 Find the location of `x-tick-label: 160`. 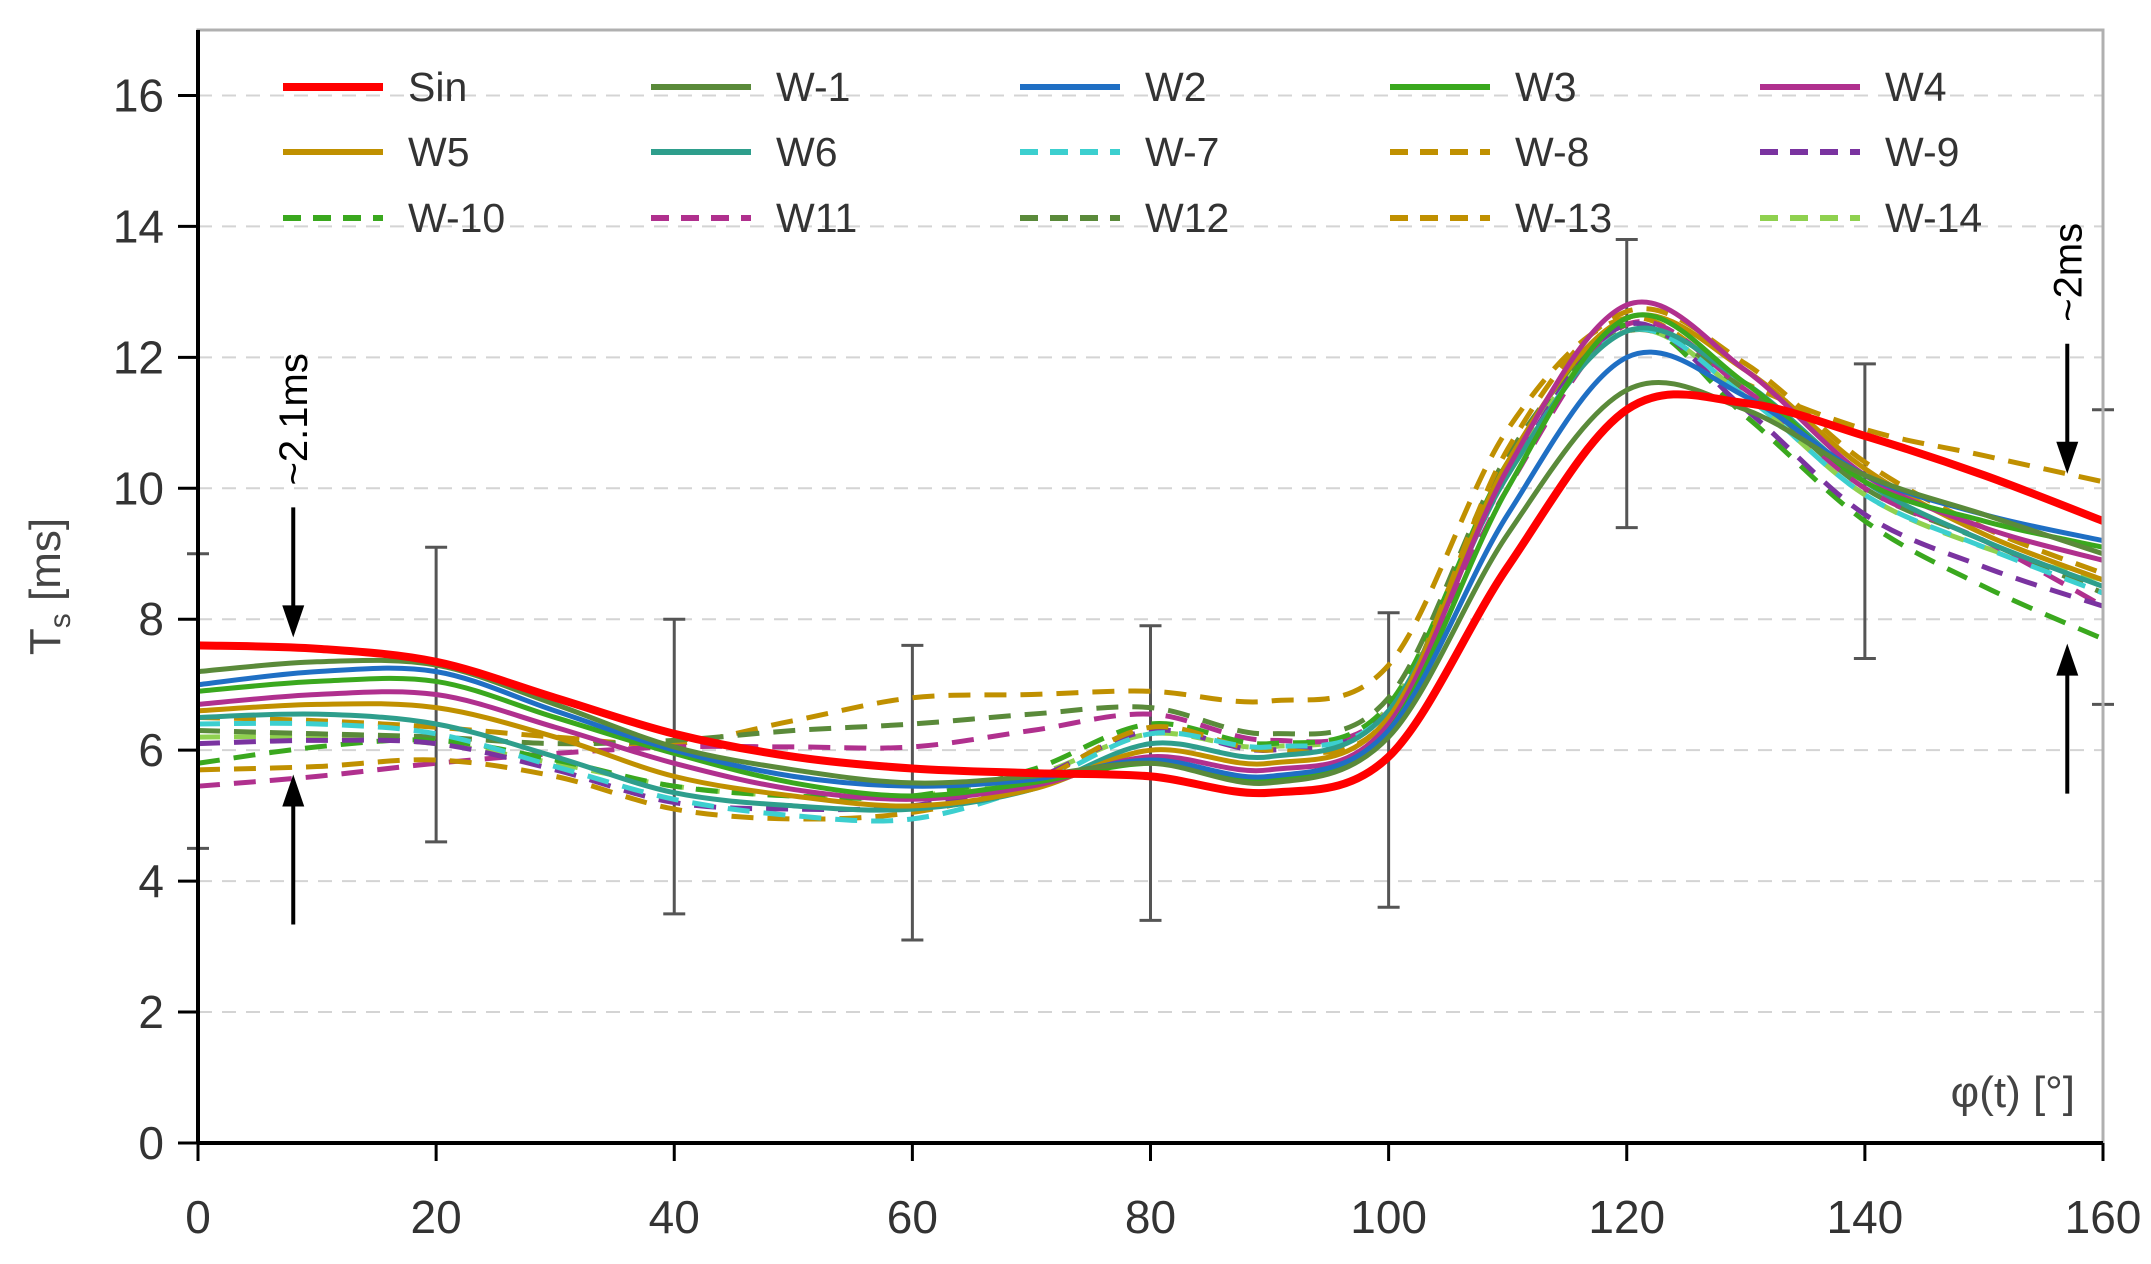

x-tick-label: 160 is located at coordinates (2103, 1217).